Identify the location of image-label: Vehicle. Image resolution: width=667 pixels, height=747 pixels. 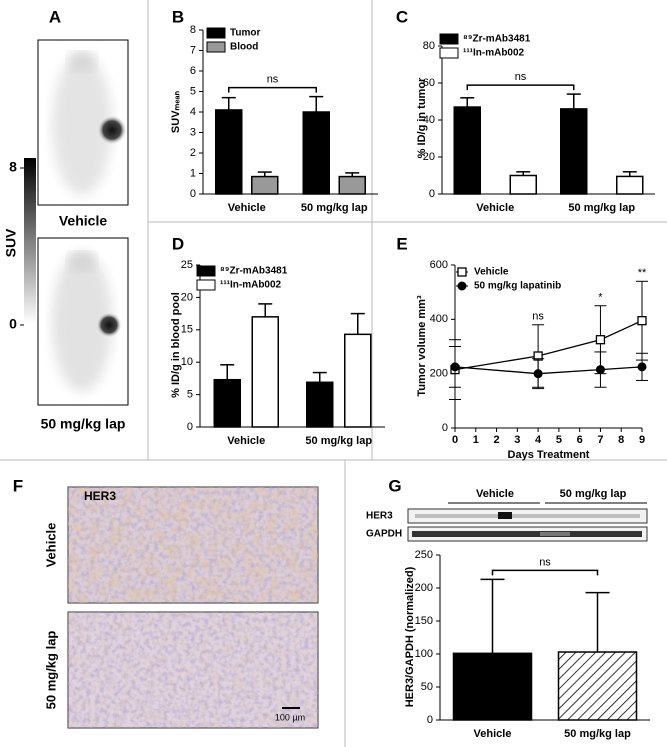
(83, 221).